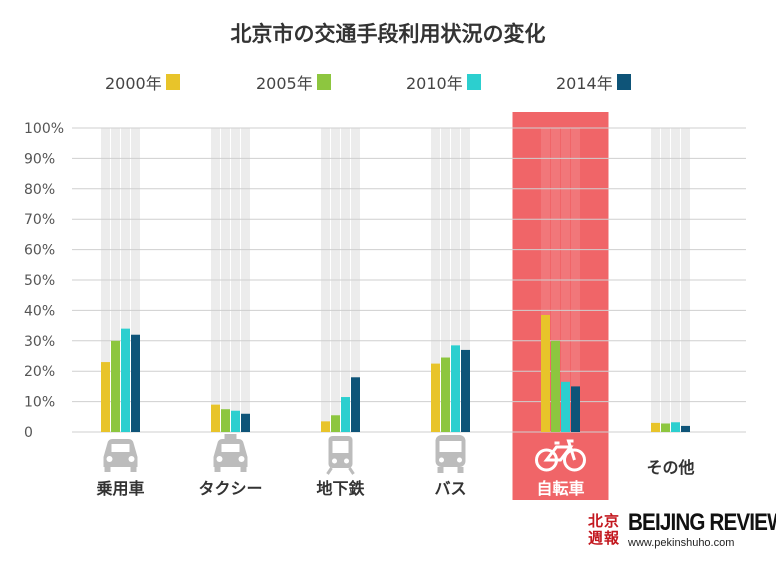 This screenshot has width=776, height=565. What do you see at coordinates (39, 251) in the screenshot?
I see `y-tick-label: 60%` at bounding box center [39, 251].